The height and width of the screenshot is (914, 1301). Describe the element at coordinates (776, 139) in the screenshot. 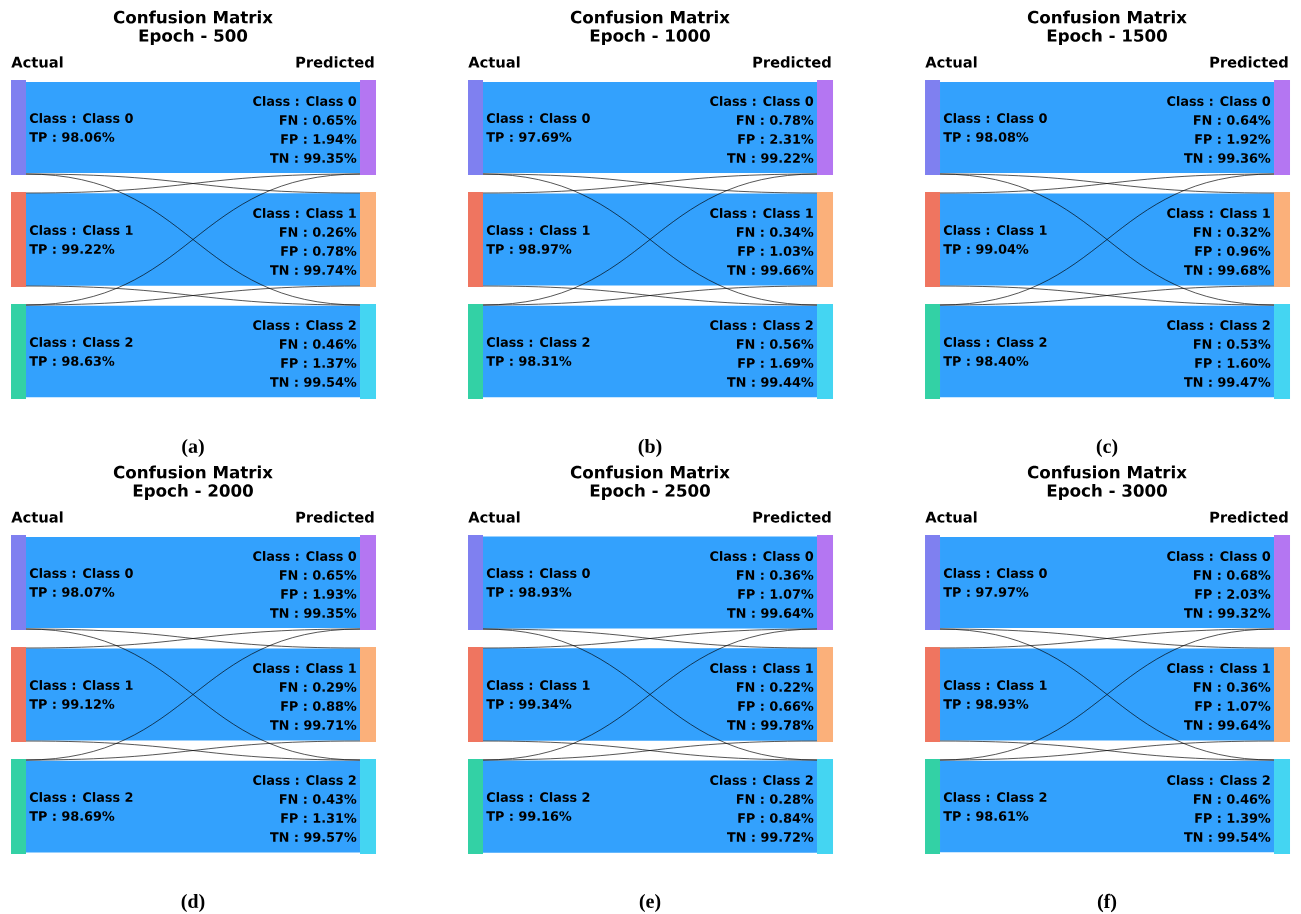

I see `text: FP : 2.31%` at that location.